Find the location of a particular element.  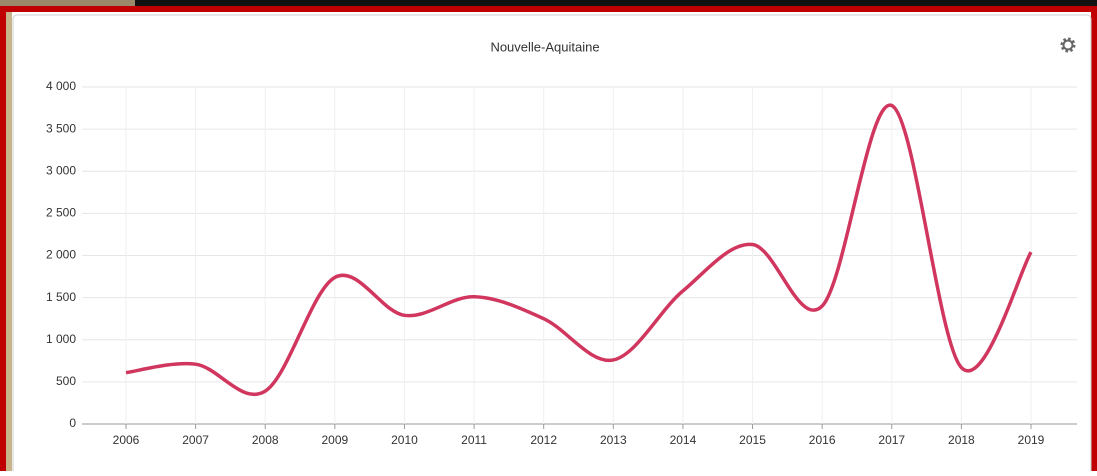

x-tick-label: 2007 is located at coordinates (195, 440).